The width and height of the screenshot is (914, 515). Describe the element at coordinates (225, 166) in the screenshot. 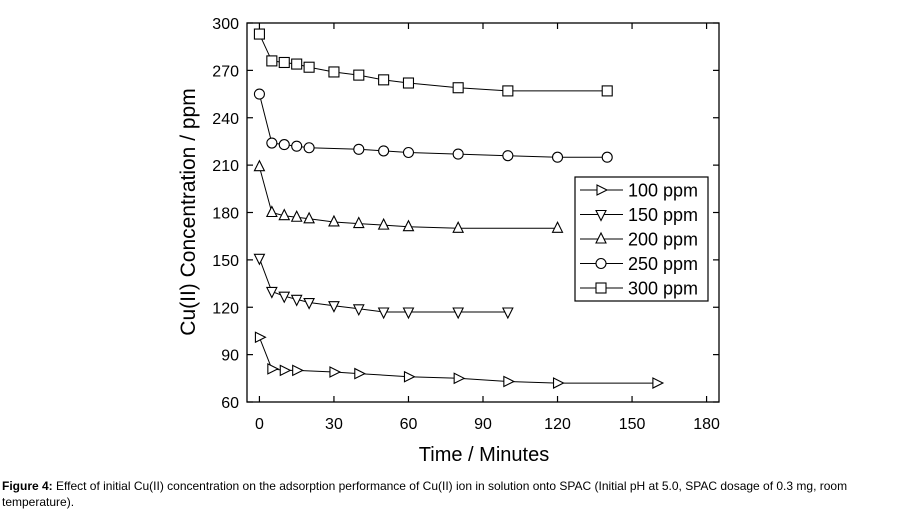

I see `y-tick-label: 210` at that location.